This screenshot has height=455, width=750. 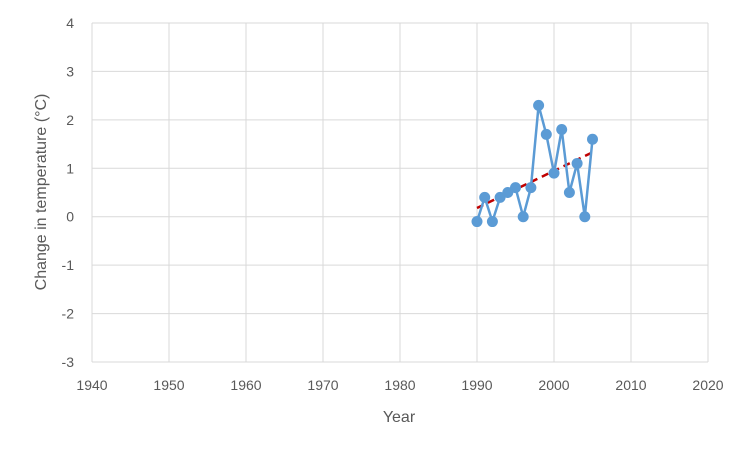 I want to click on series-line, so click(x=534, y=163).